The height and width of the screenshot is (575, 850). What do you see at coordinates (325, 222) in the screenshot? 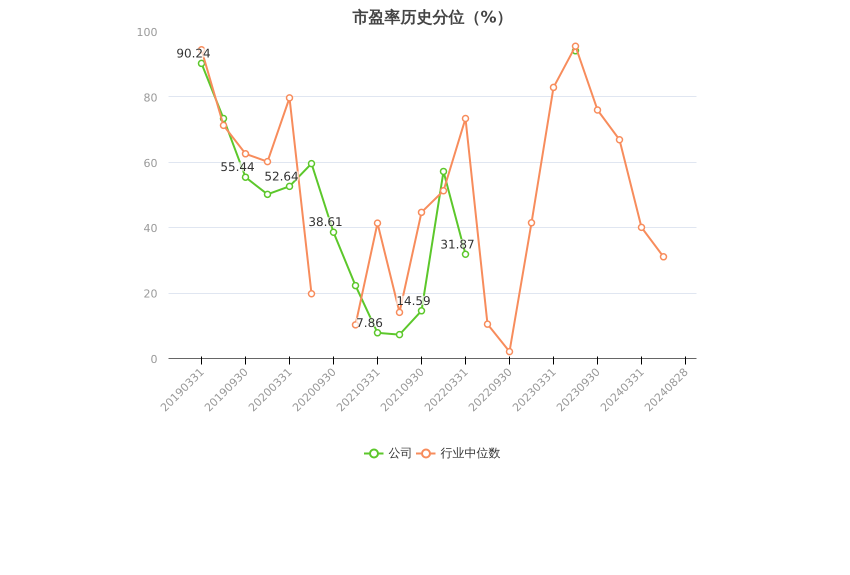
I see `data-label: 38.61` at bounding box center [325, 222].